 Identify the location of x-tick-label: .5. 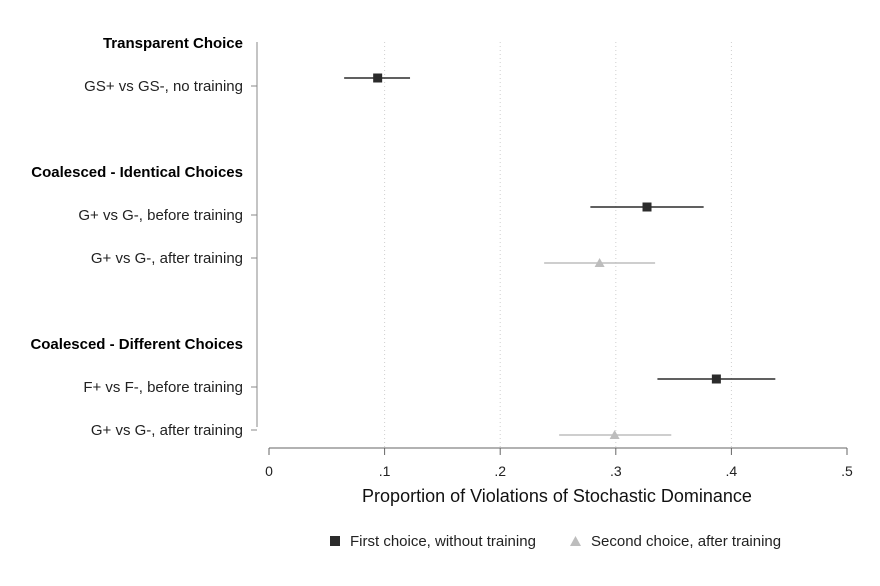
(847, 471).